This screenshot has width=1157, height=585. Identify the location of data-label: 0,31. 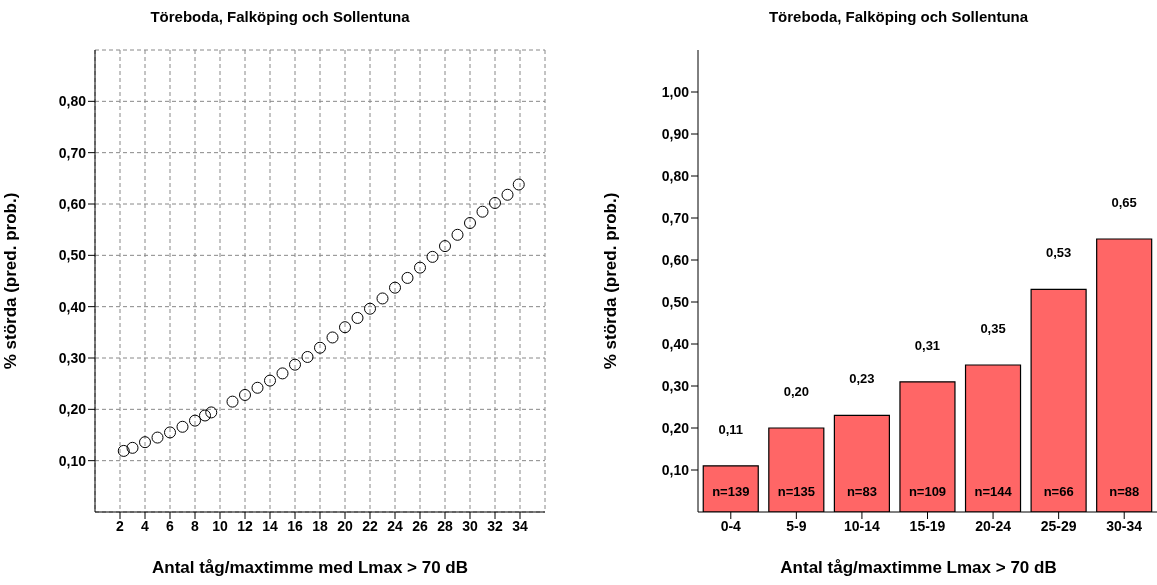
(927, 345).